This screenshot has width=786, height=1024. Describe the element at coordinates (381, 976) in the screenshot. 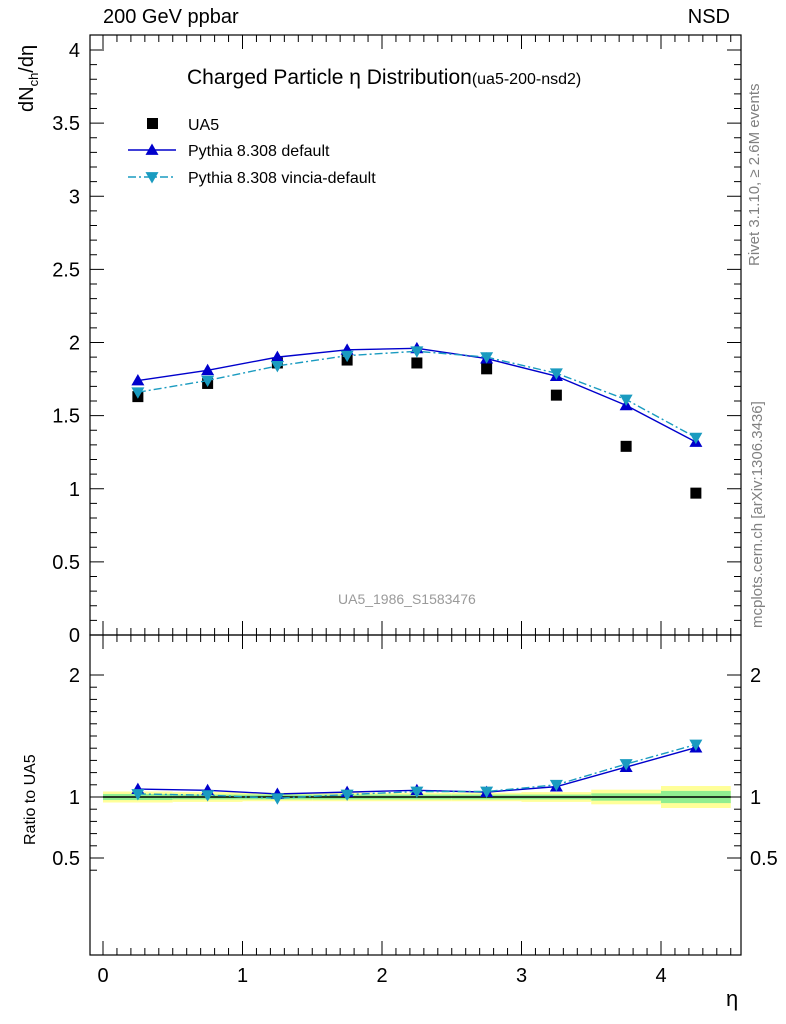

I see `x-tick-label: 2` at that location.